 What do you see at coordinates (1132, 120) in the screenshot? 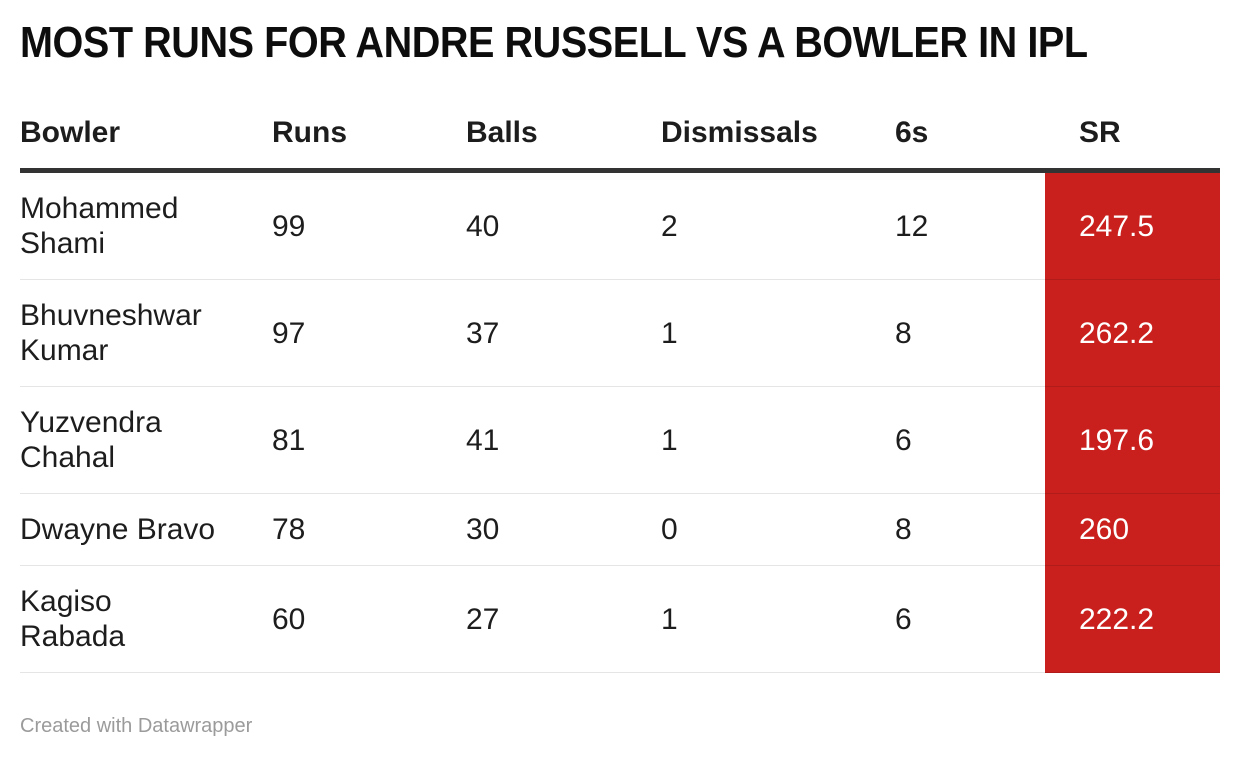
I see `column-header-sr: SR` at bounding box center [1132, 120].